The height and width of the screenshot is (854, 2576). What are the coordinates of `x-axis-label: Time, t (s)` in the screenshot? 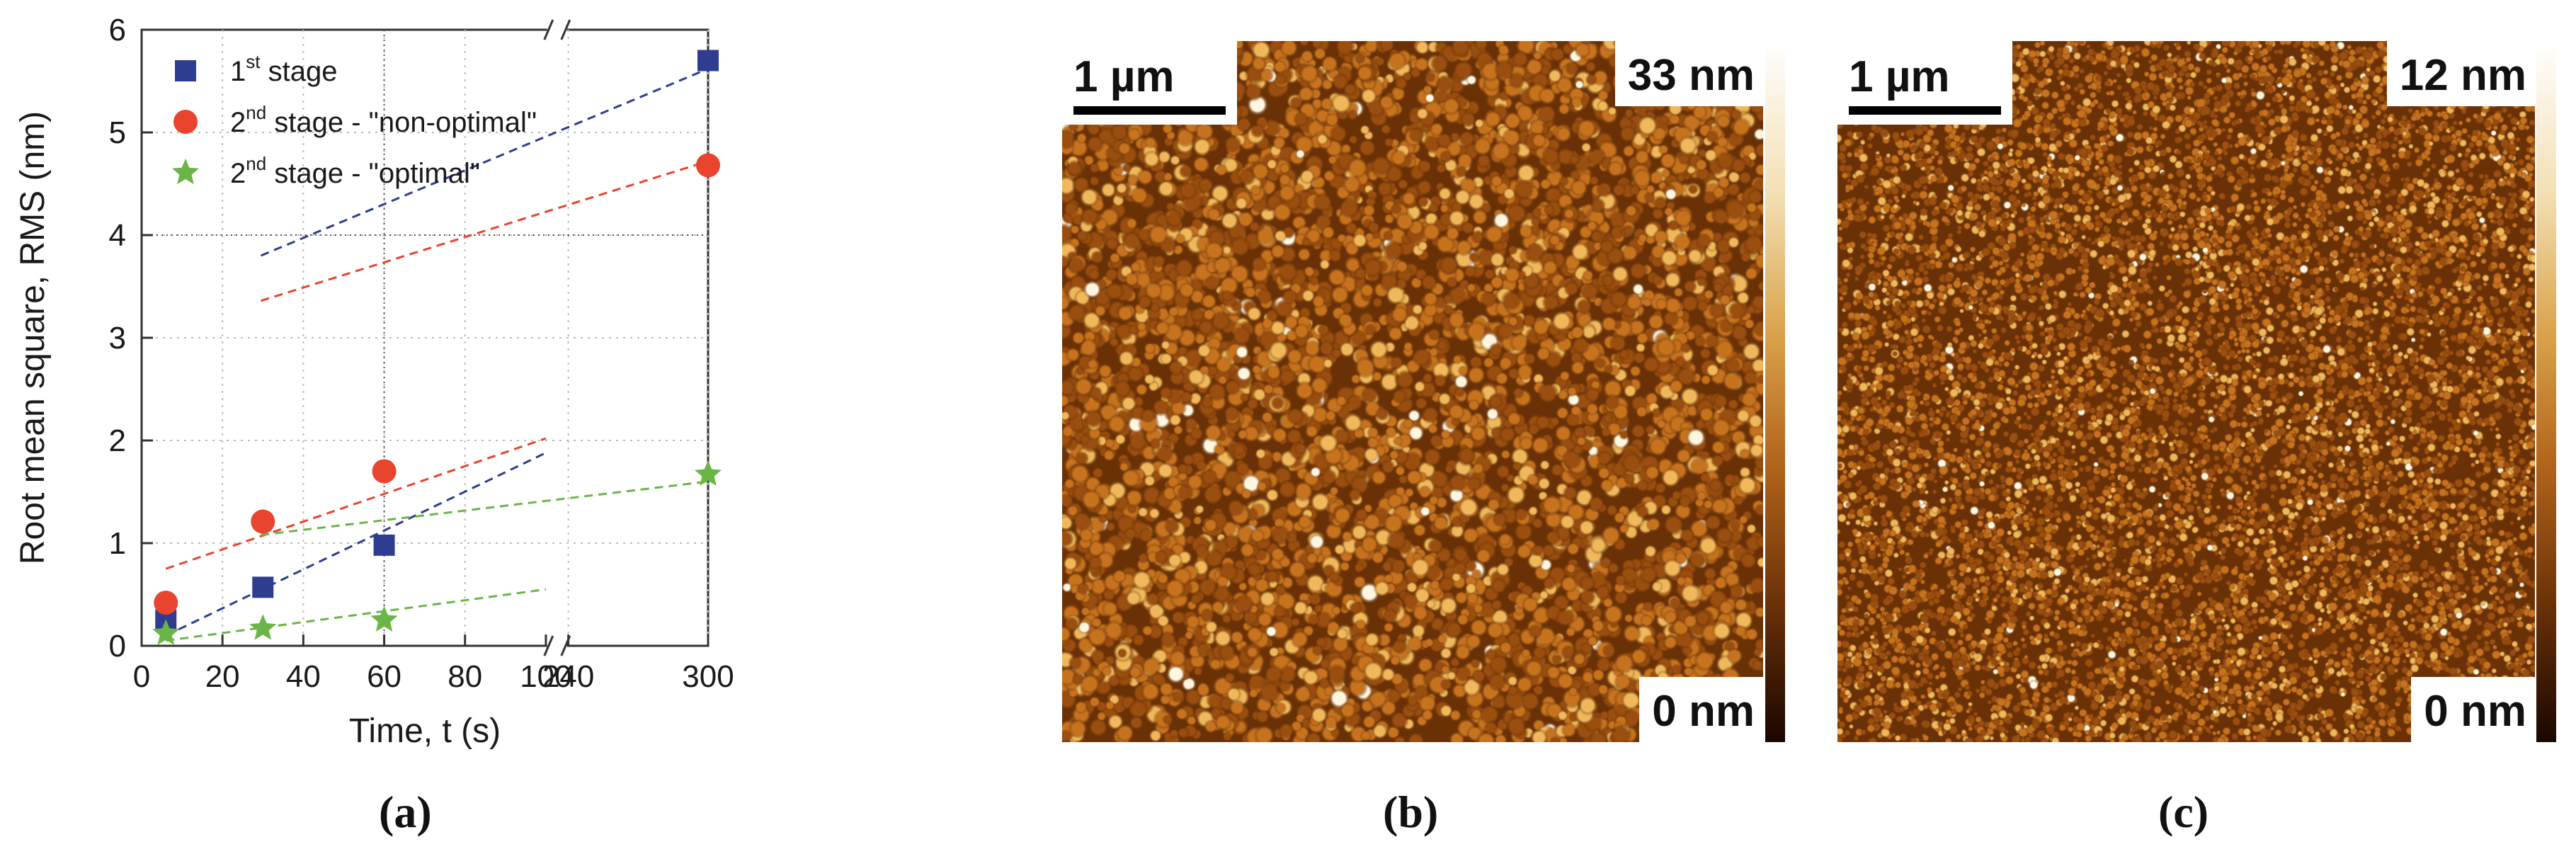 It's located at (425, 731).